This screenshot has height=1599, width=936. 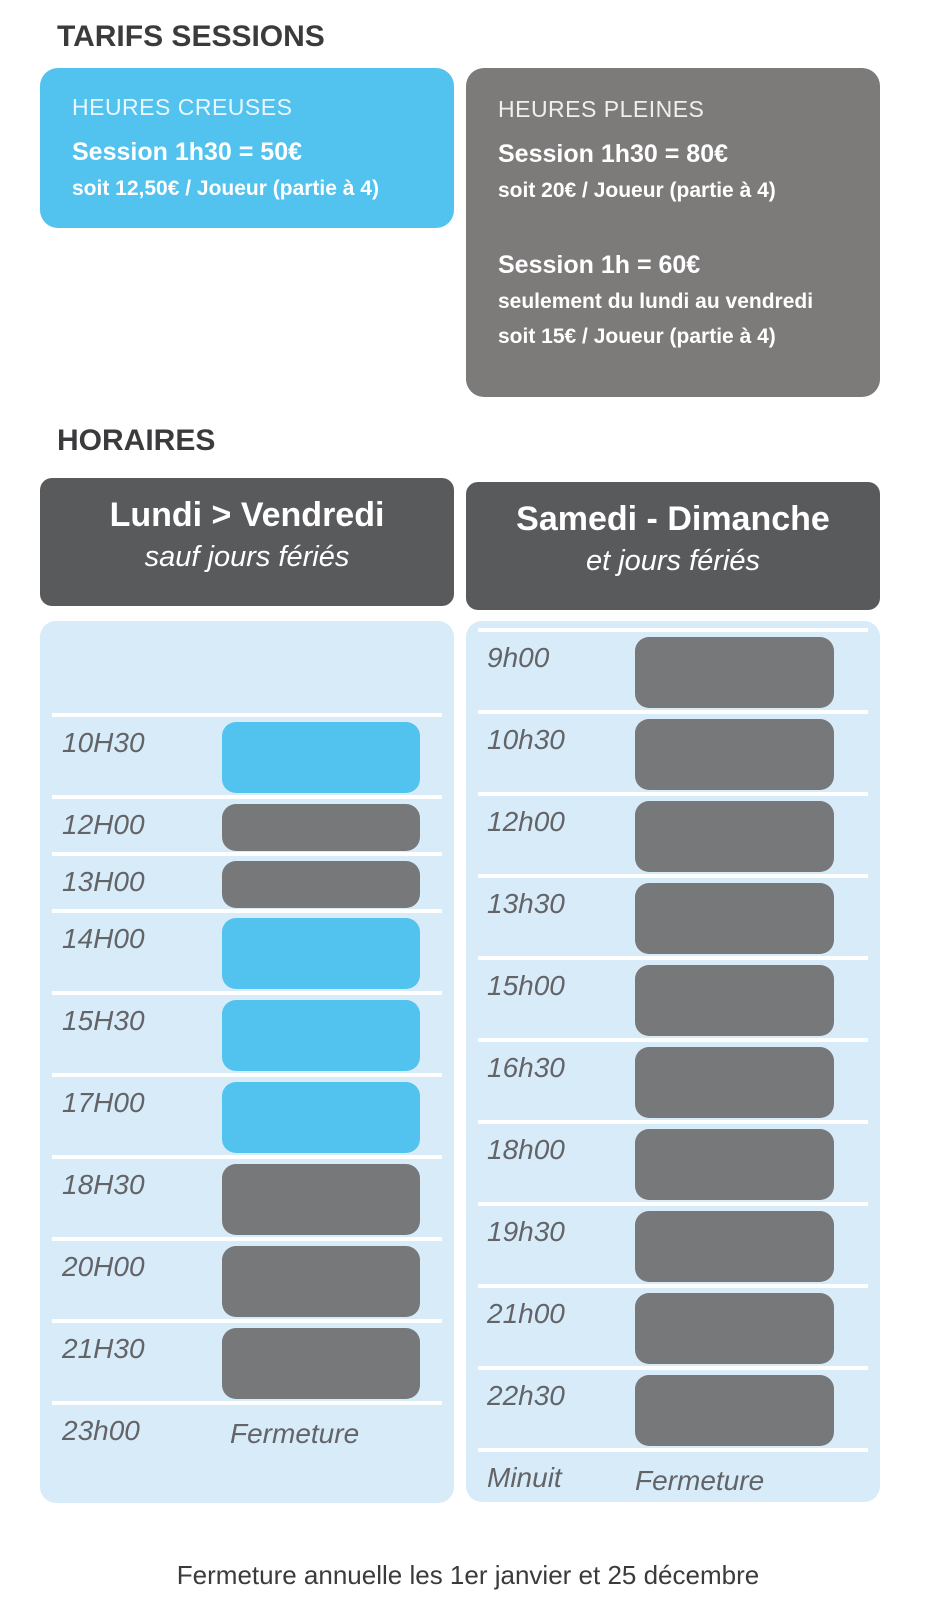 I want to click on weekend-header-subtitle: et jours fériés, so click(x=673, y=561).